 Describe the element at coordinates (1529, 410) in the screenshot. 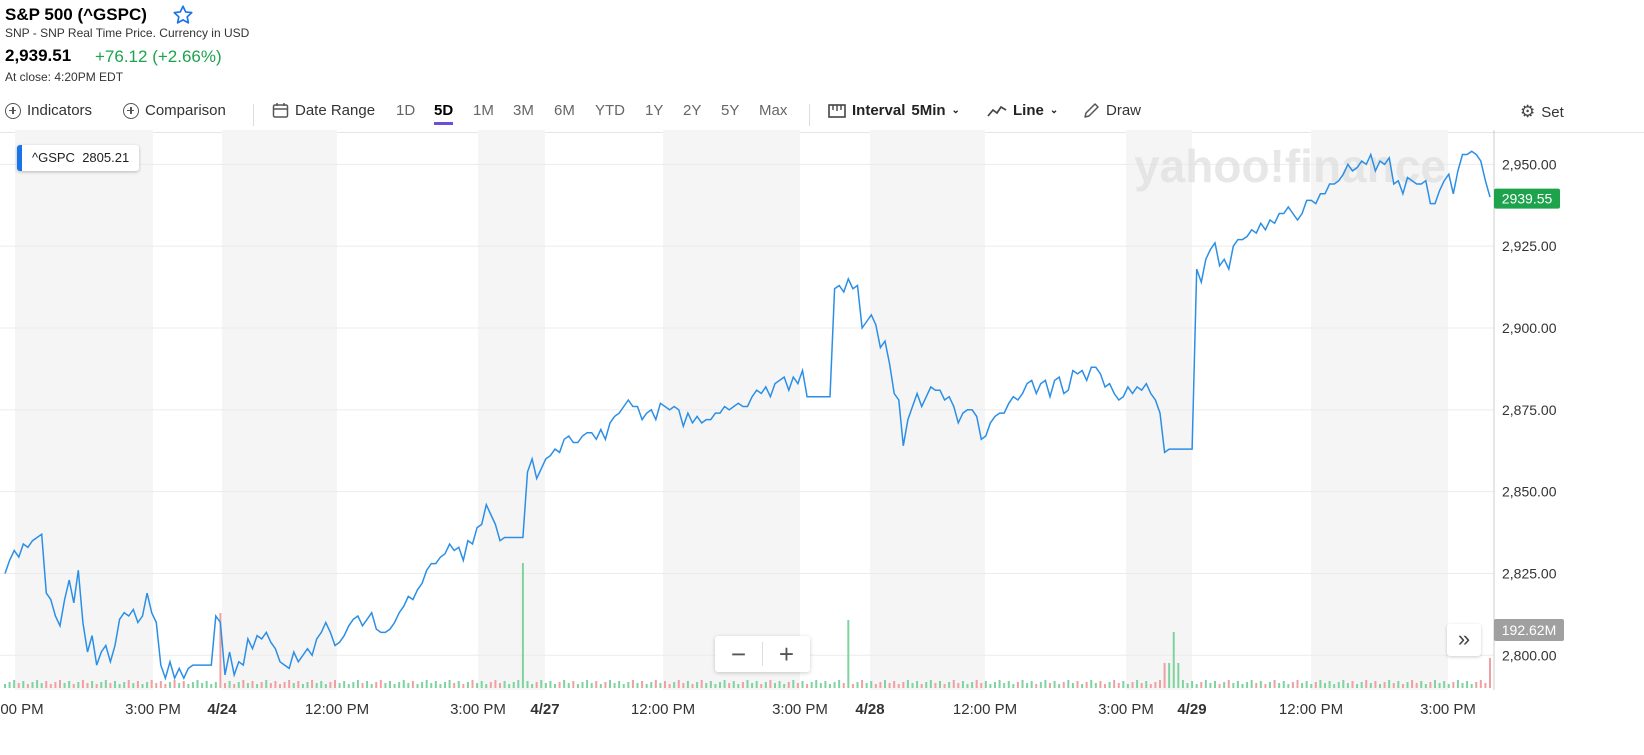

I see `y-tick-label: 2,875.00` at that location.